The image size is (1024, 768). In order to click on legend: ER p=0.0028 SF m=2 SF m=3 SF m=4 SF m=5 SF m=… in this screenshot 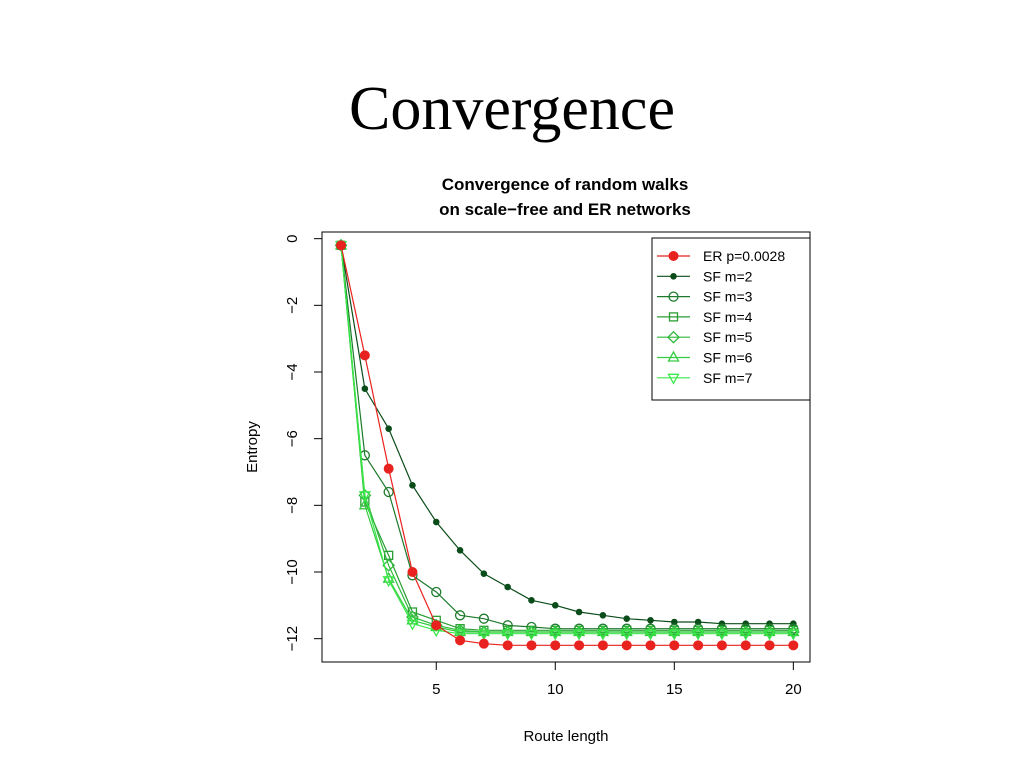, I will do `click(731, 319)`.